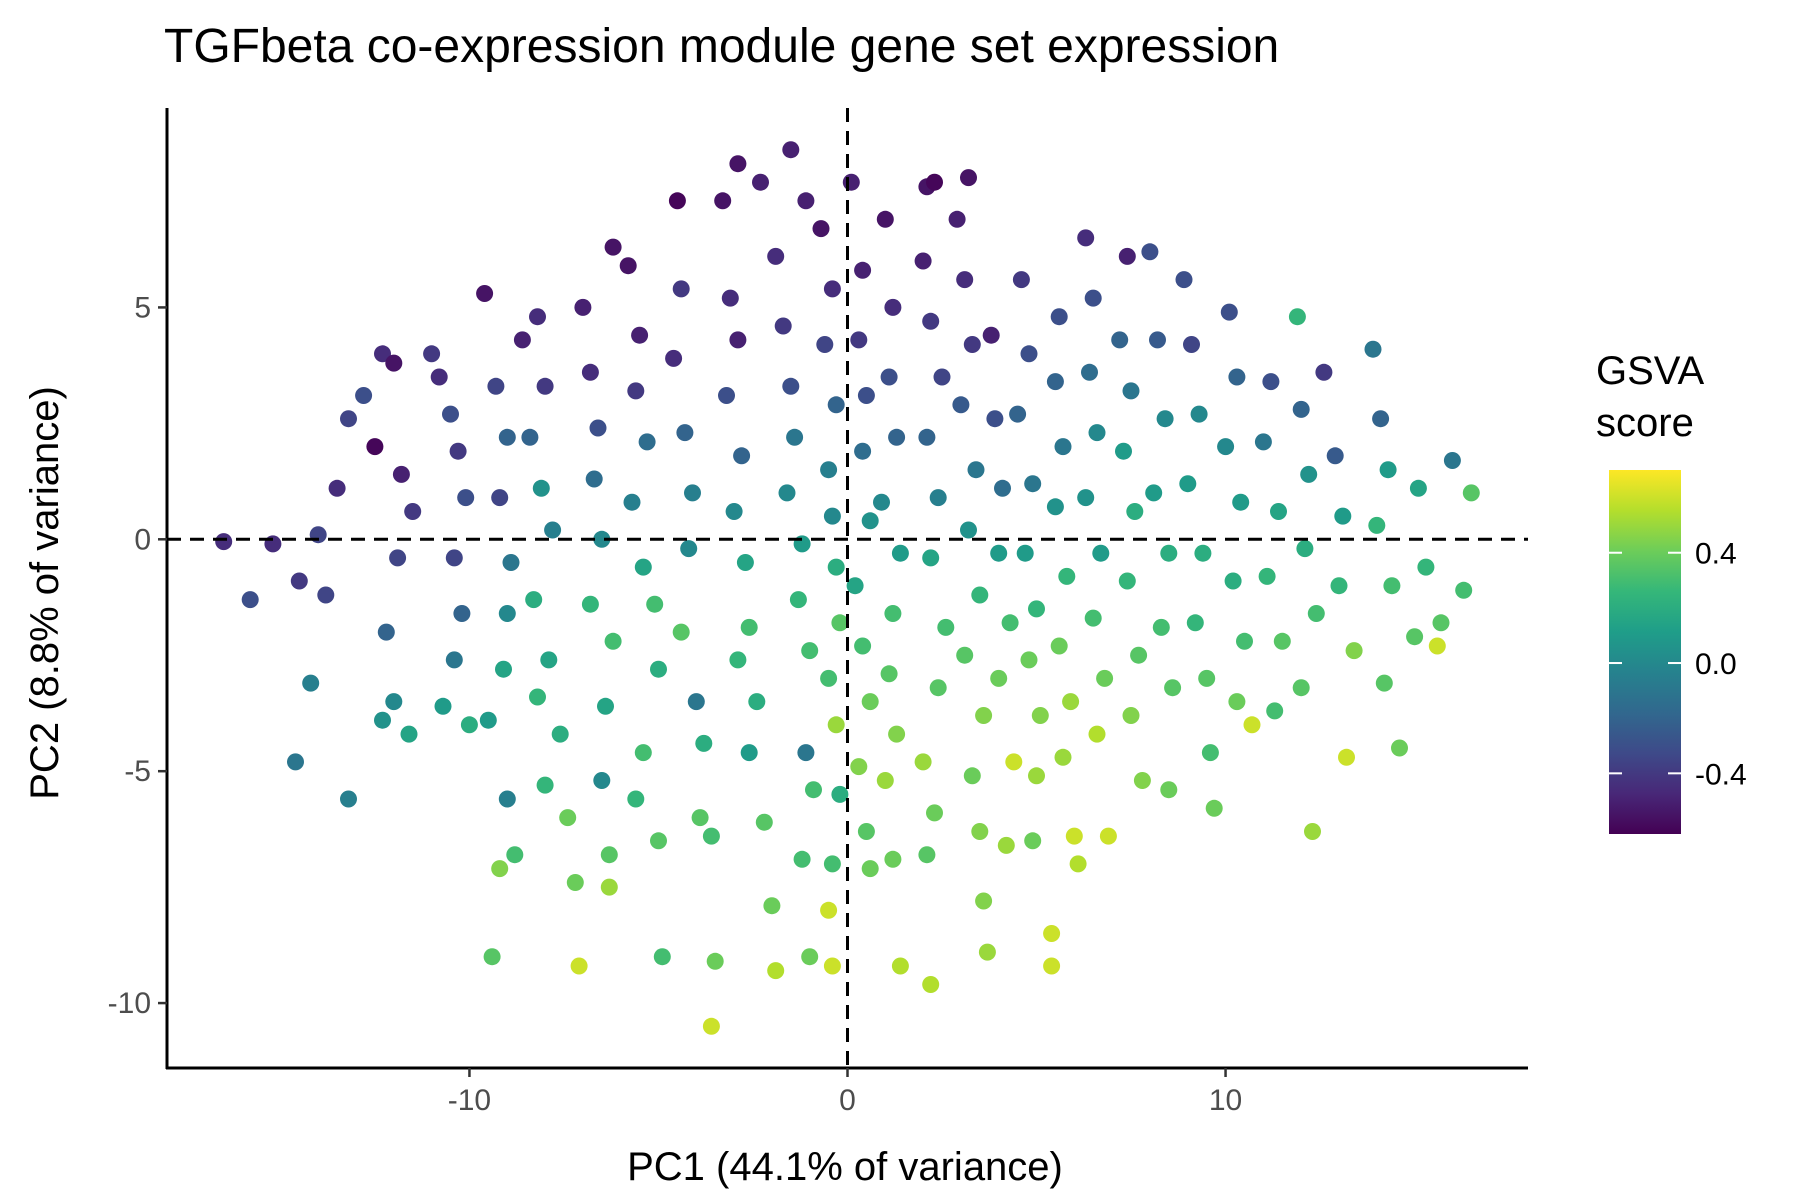 The image size is (1800, 1200). What do you see at coordinates (1671, 591) in the screenshot?
I see `color-legend: GSVA score -0.4 0.0 0.4` at bounding box center [1671, 591].